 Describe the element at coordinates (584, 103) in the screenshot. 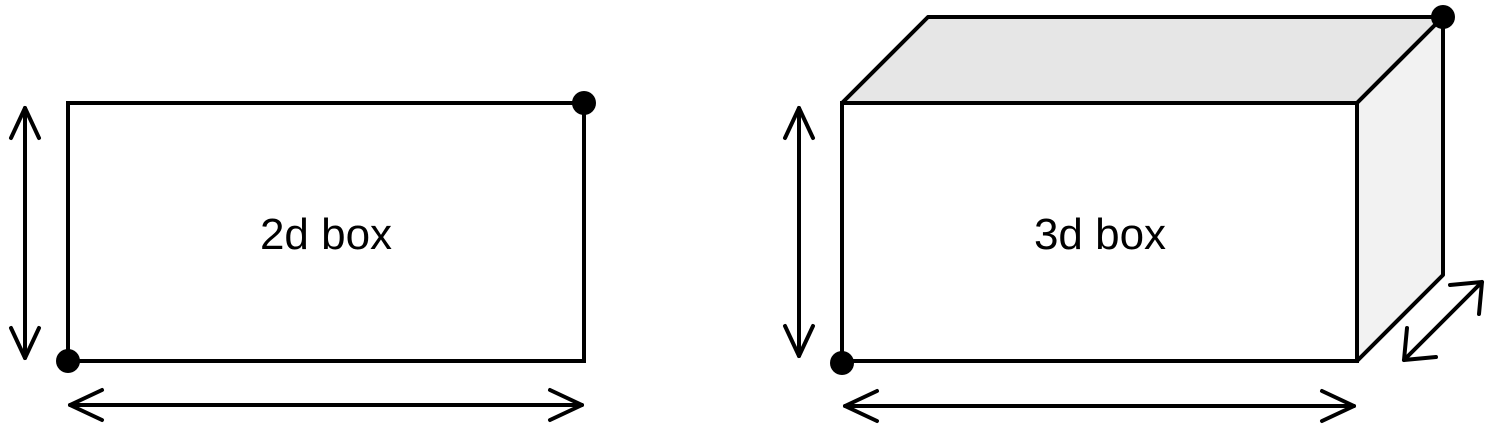

I see `box-2d-top-right-point` at that location.